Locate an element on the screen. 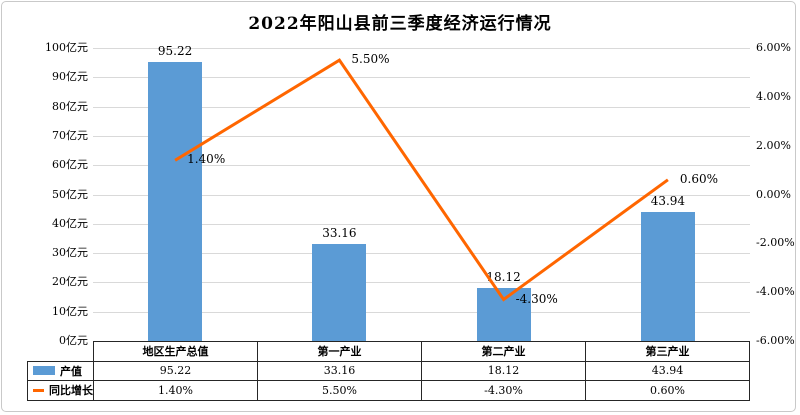 This screenshot has width=800, height=415. legend-cell: 产值 is located at coordinates (60, 370).